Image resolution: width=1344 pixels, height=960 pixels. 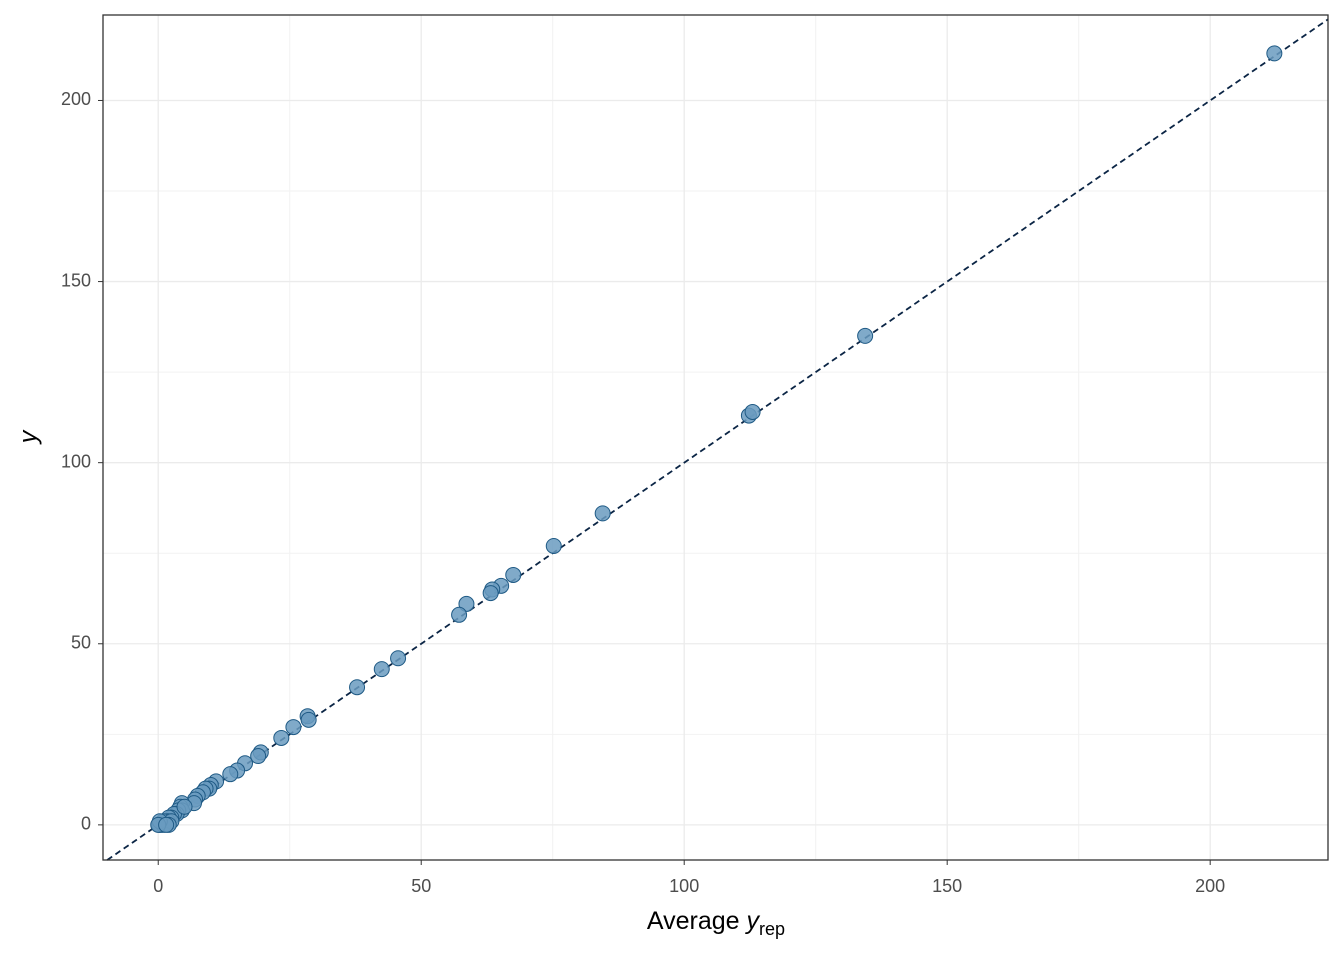 I want to click on x-tick-label: 50, so click(x=421, y=886).